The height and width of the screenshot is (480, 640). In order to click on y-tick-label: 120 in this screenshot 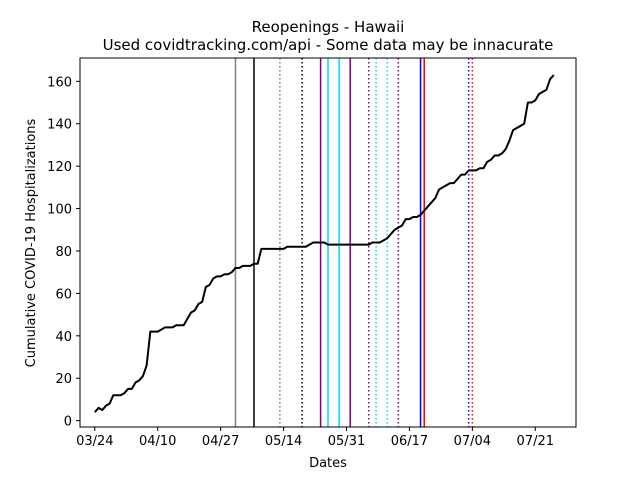, I will do `click(59, 167)`.